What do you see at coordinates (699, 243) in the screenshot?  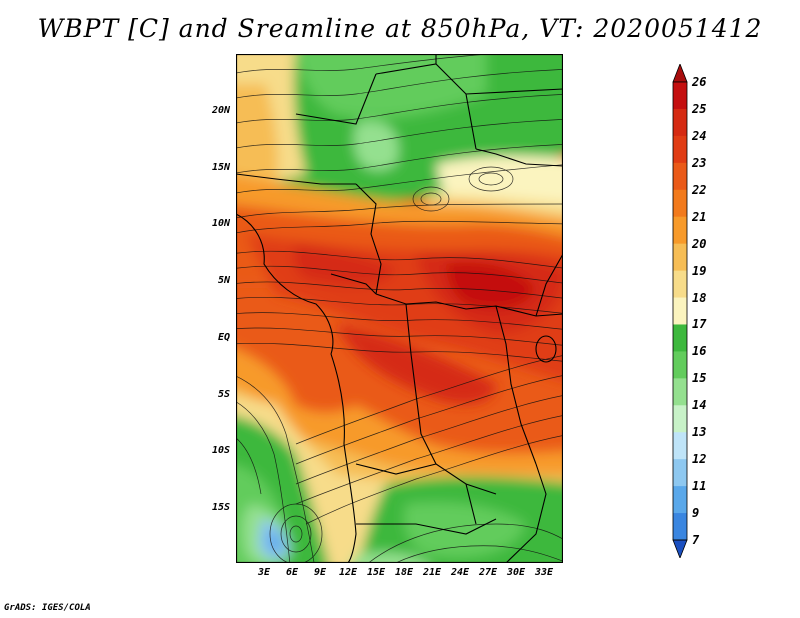 I see `colorbar-label: 20` at bounding box center [699, 243].